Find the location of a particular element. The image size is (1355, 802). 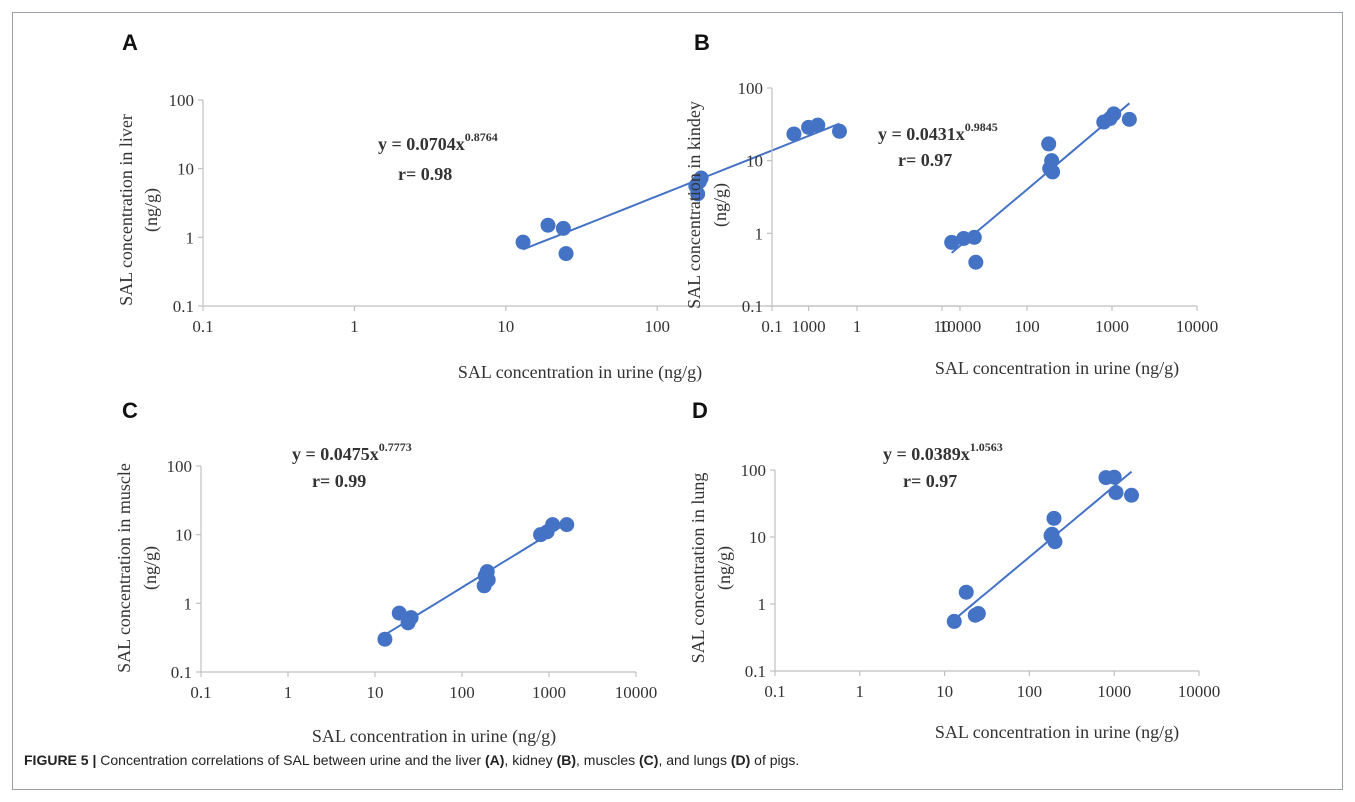

panel-d-trendline is located at coordinates (1043, 545).